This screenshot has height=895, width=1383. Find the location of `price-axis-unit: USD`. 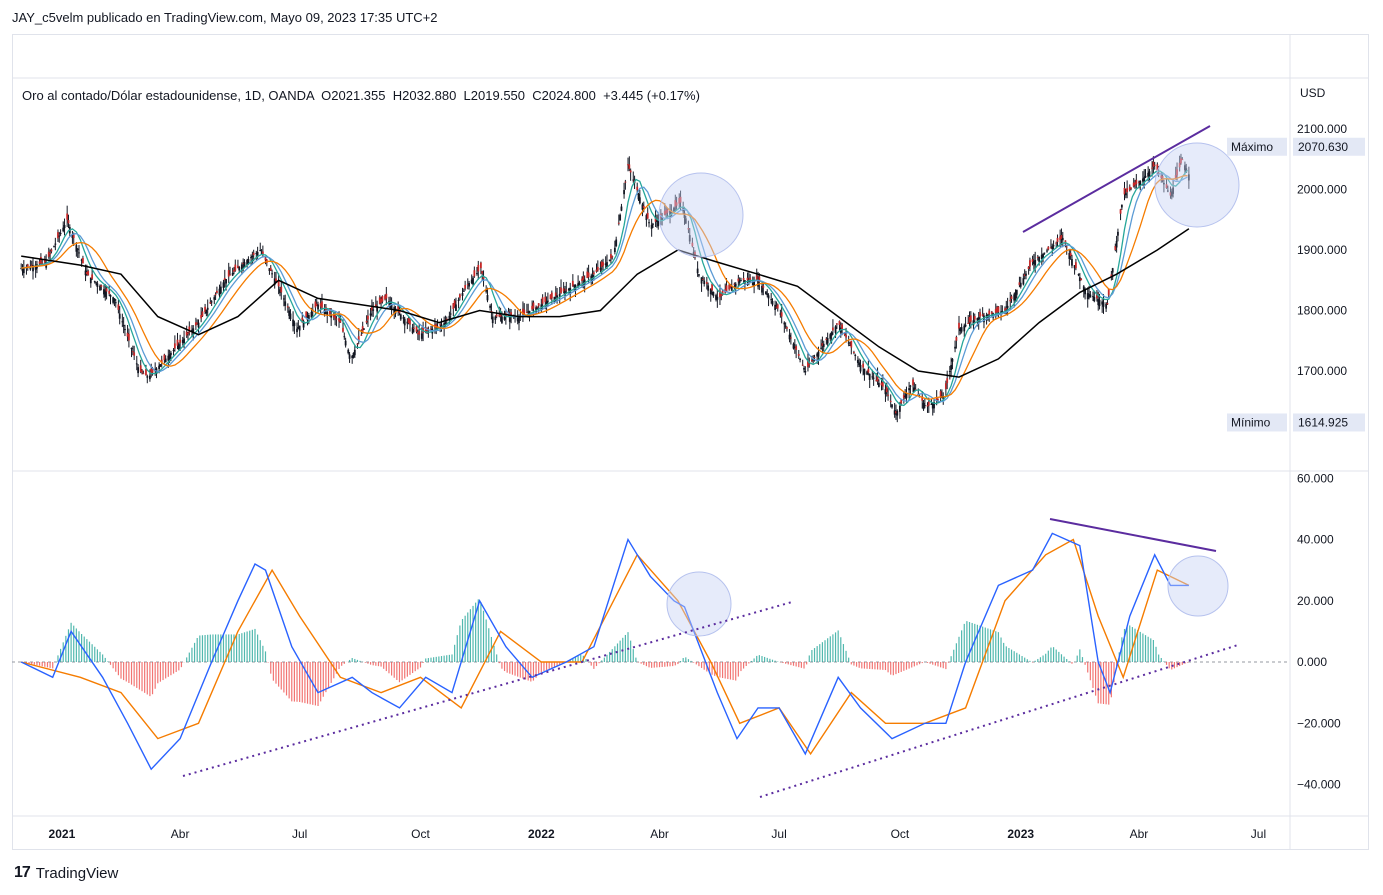

price-axis-unit: USD is located at coordinates (1313, 93).